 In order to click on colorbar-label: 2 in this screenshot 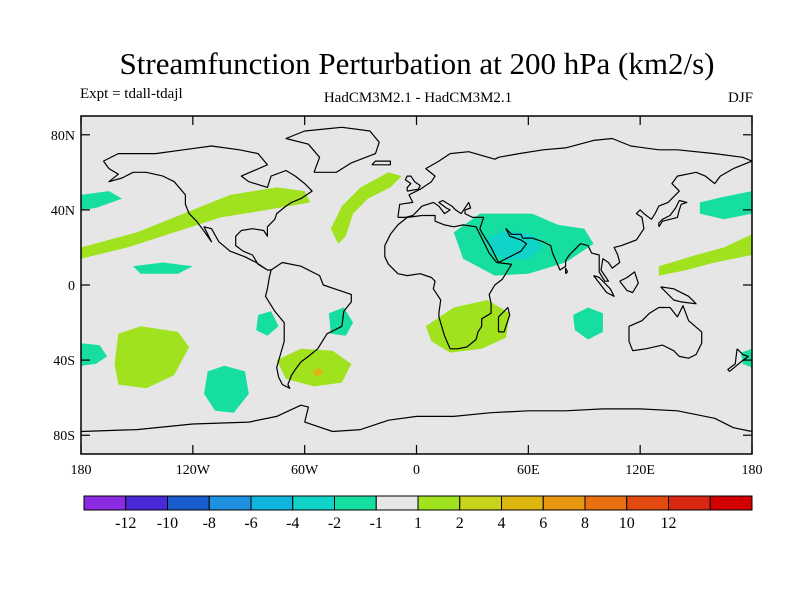, I will do `click(460, 523)`.